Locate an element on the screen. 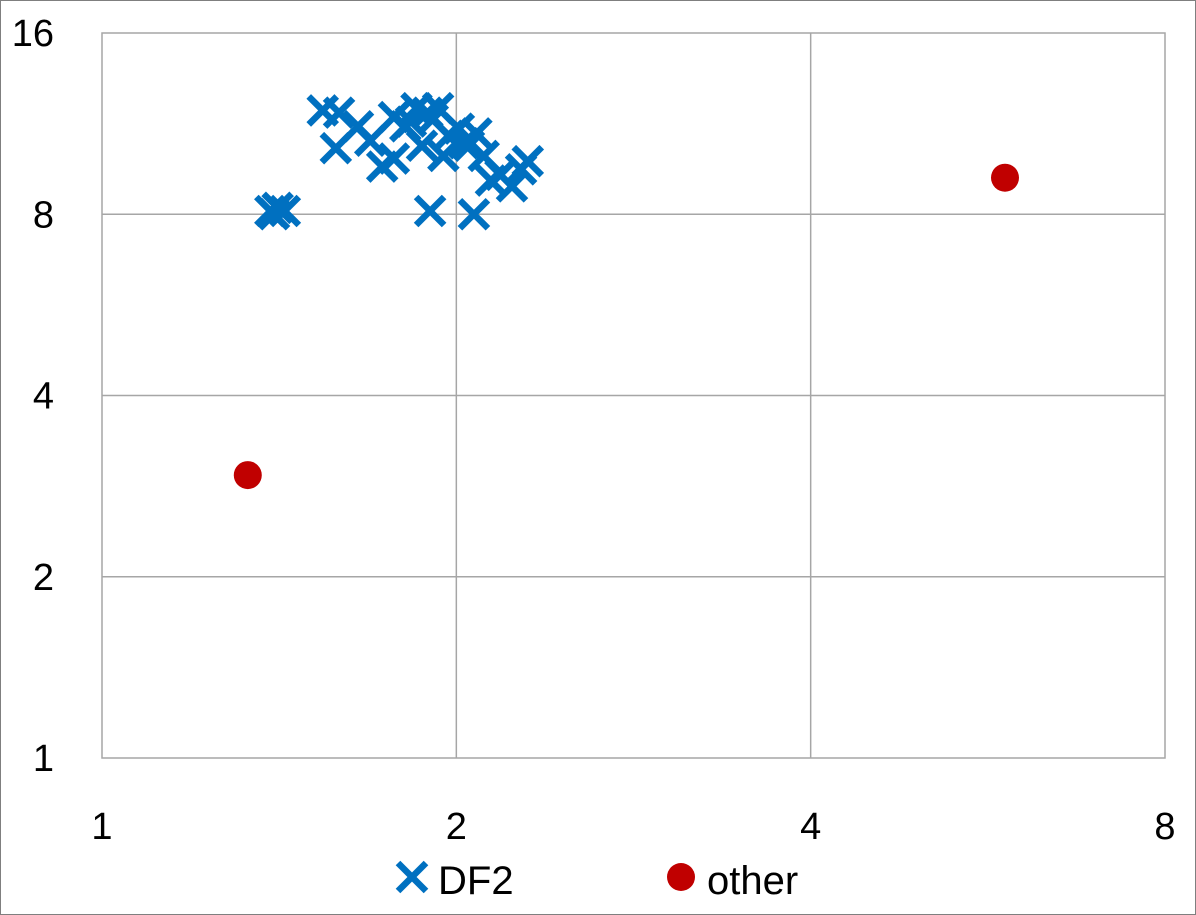  y-tick-label: 8 is located at coordinates (43, 215).